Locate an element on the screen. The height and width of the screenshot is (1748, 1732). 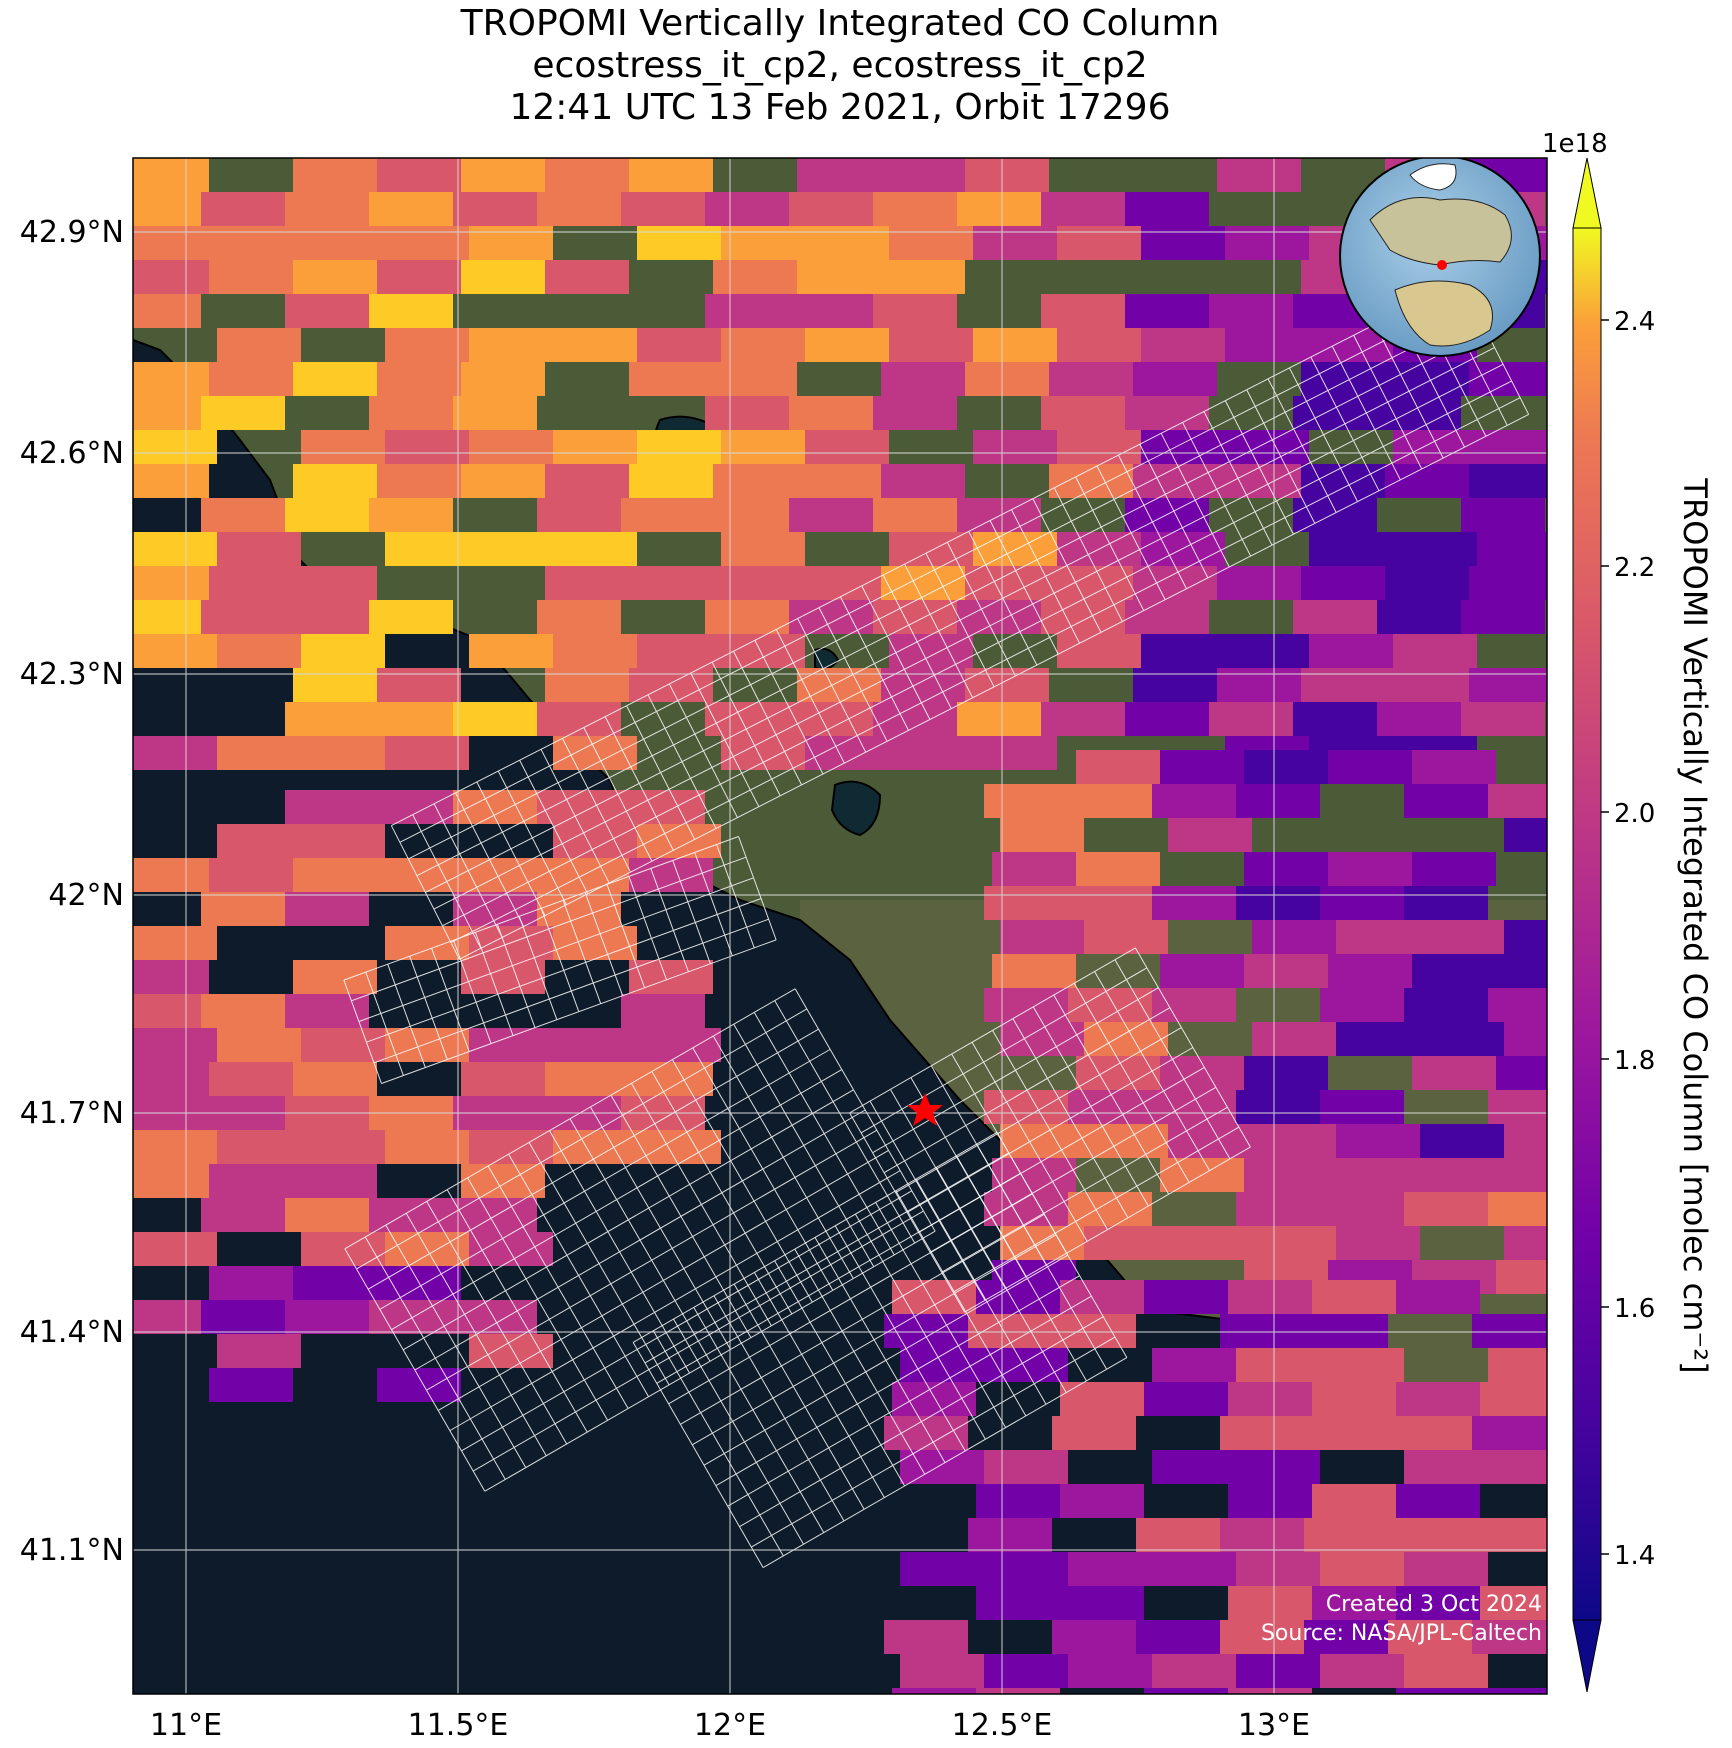
site-star-marker is located at coordinates (925, 1109).